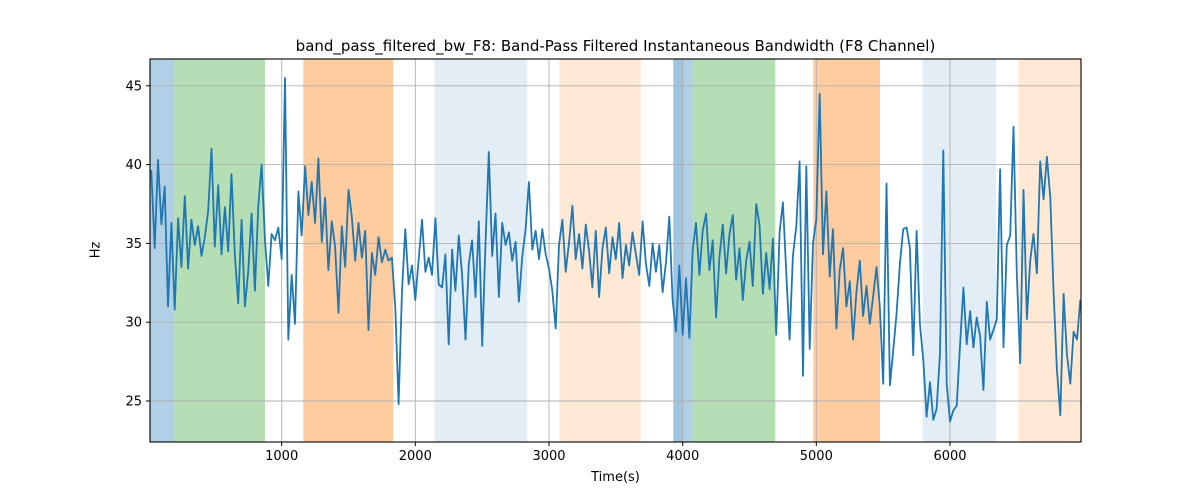 The height and width of the screenshot is (500, 1200). Describe the element at coordinates (615, 477) in the screenshot. I see `x-axis-label: Time(s)` at that location.